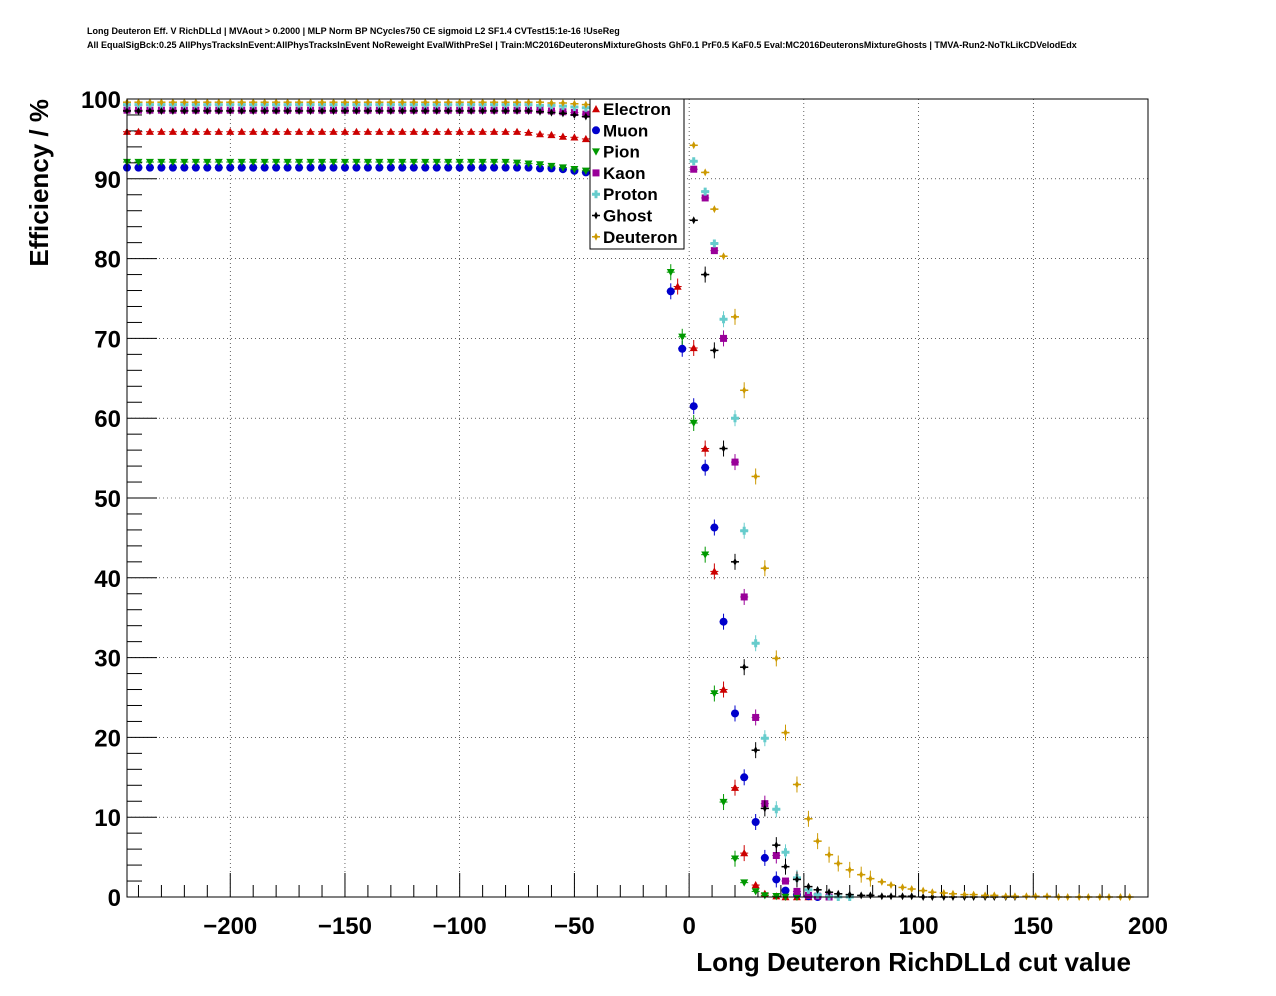  What do you see at coordinates (39, 183) in the screenshot?
I see `y-axis-label: Efficiency / %` at bounding box center [39, 183].